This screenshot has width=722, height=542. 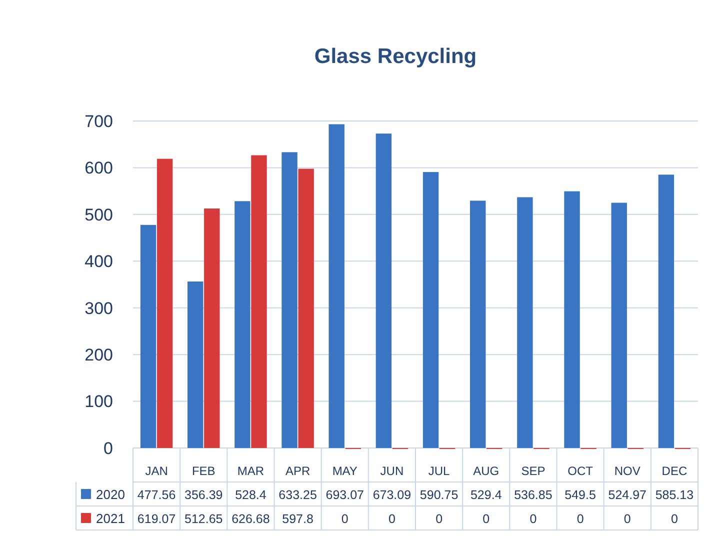 I want to click on x-tick-label: JUN, so click(x=392, y=471).